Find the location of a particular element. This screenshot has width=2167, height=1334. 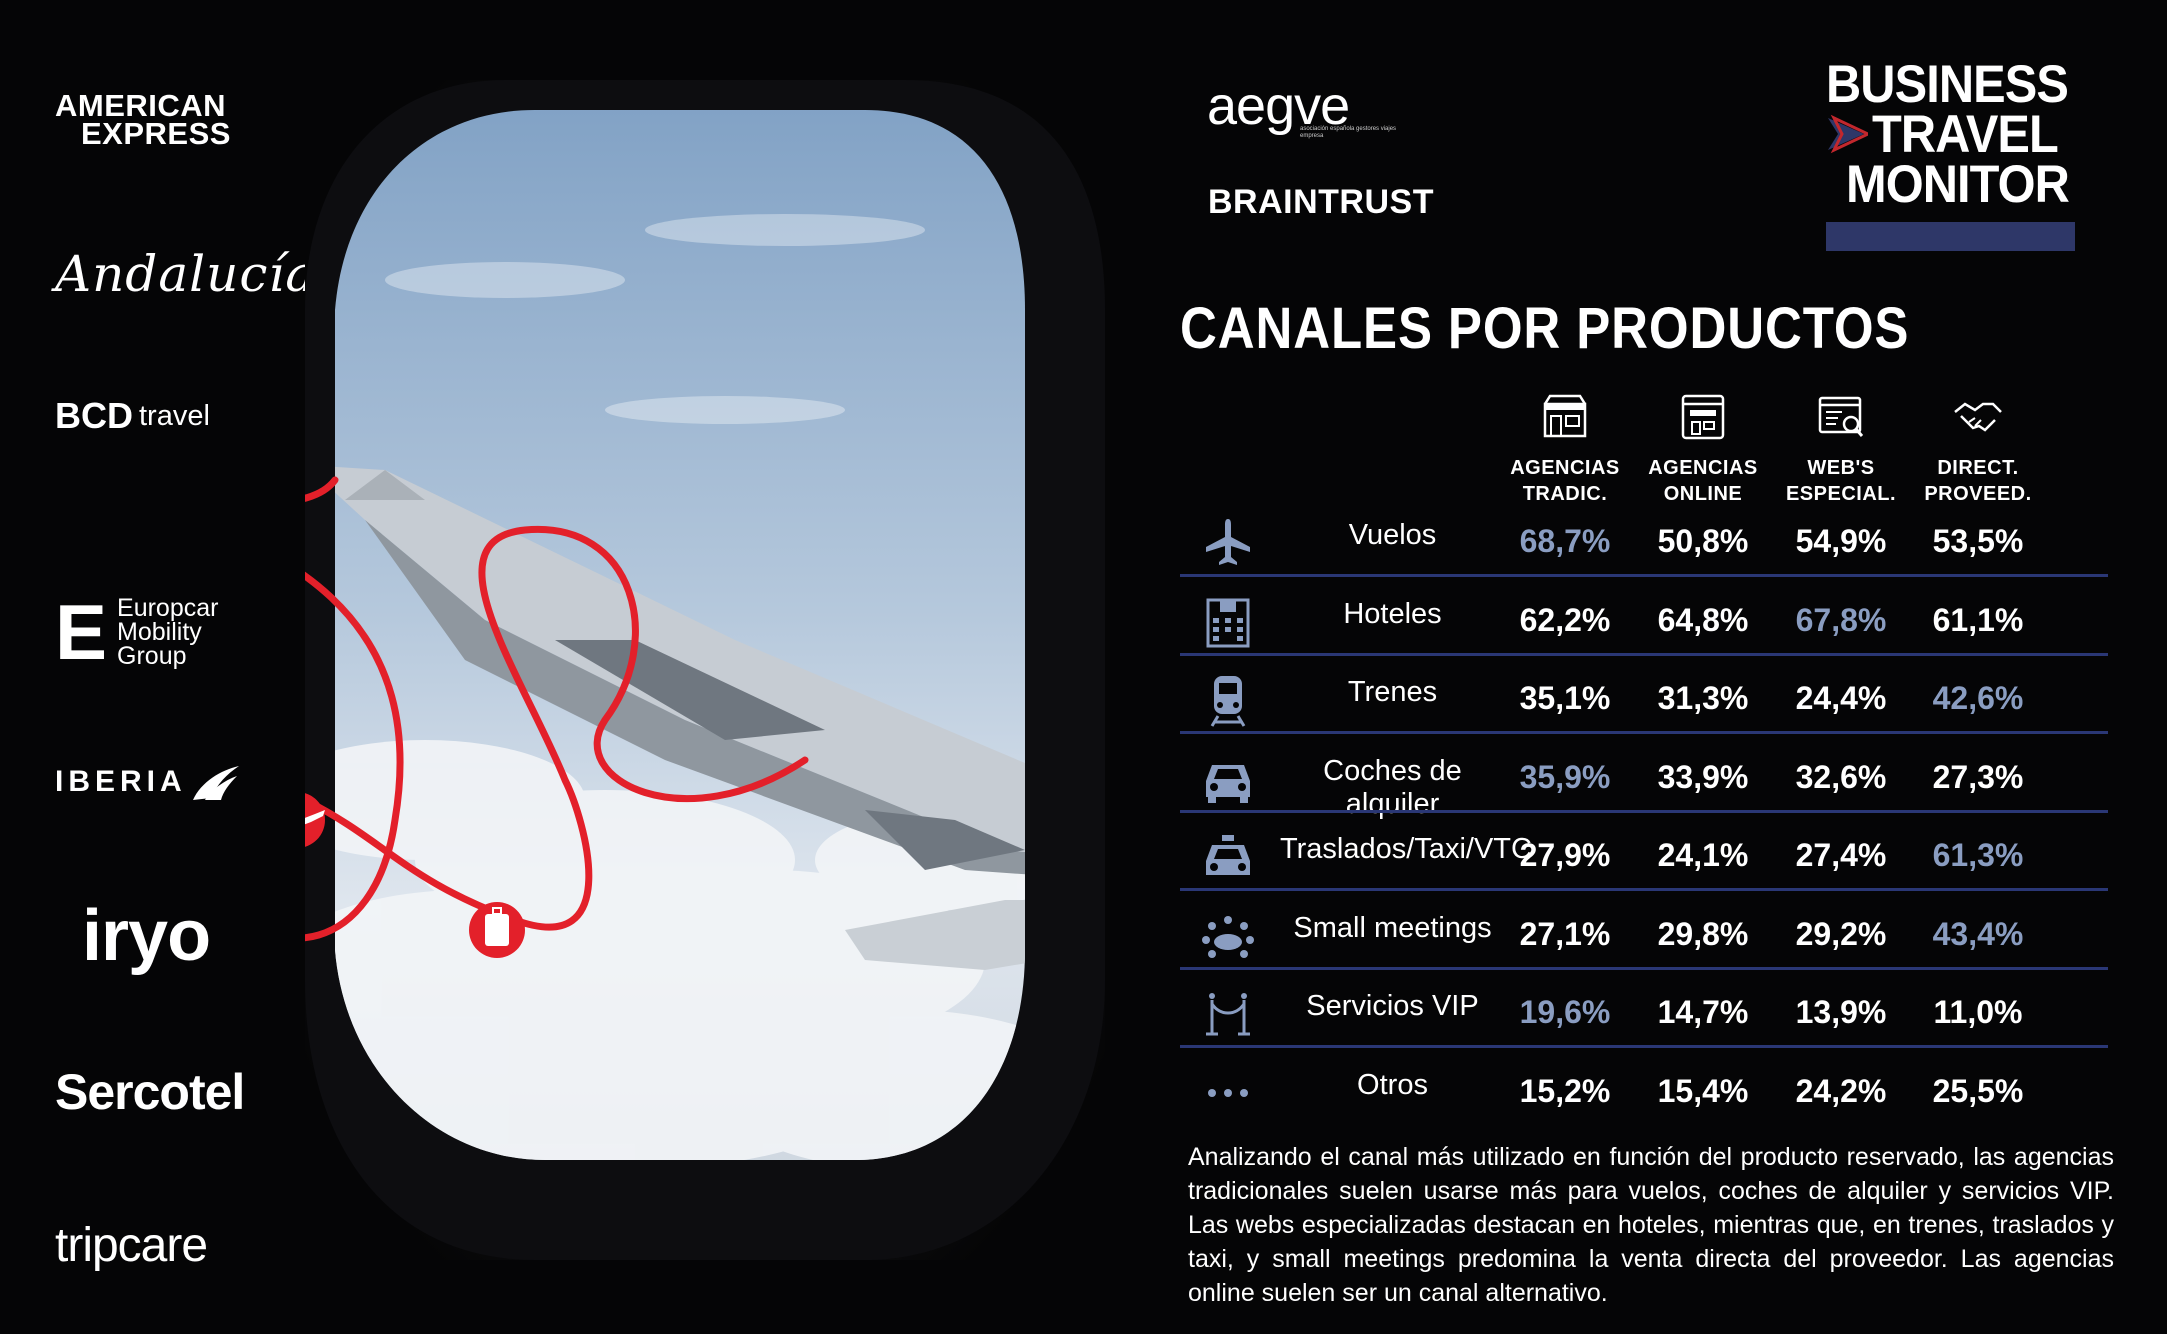

car-icon is located at coordinates (1228, 783).